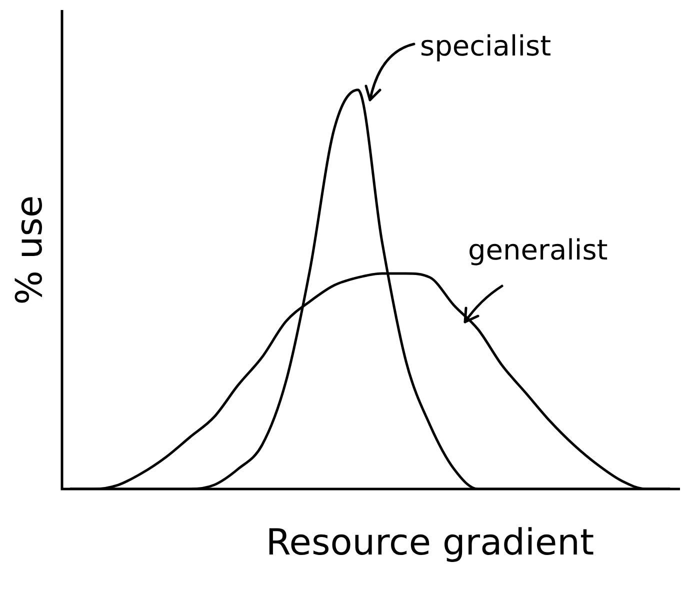  Describe the element at coordinates (538, 249) in the screenshot. I see `series-label: generalist` at that location.